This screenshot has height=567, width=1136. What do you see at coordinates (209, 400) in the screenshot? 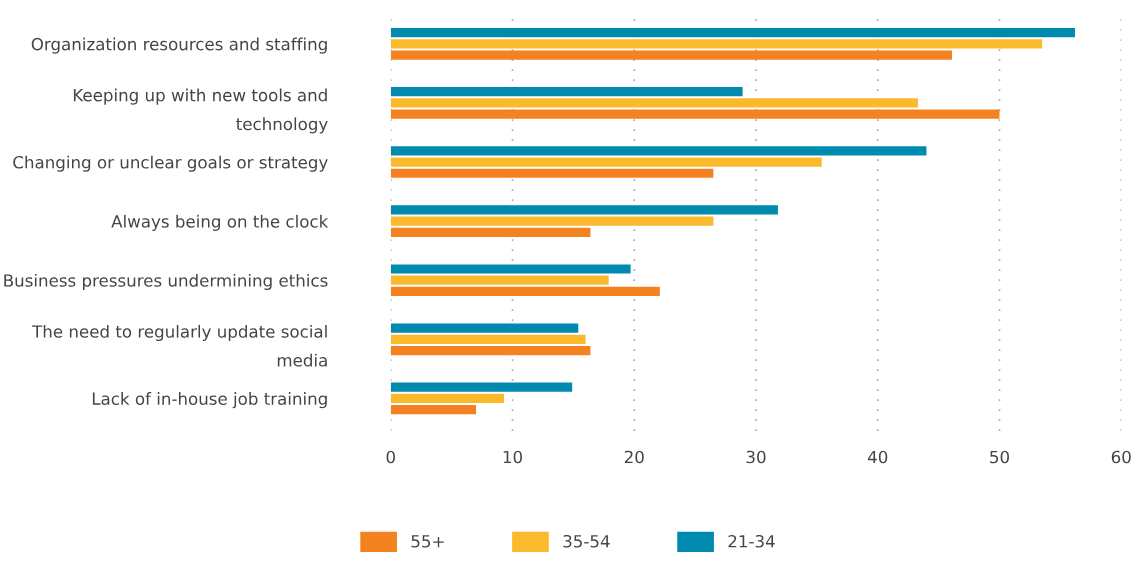
I see `y-tick-label: Lack of in-house job training` at bounding box center [209, 400].